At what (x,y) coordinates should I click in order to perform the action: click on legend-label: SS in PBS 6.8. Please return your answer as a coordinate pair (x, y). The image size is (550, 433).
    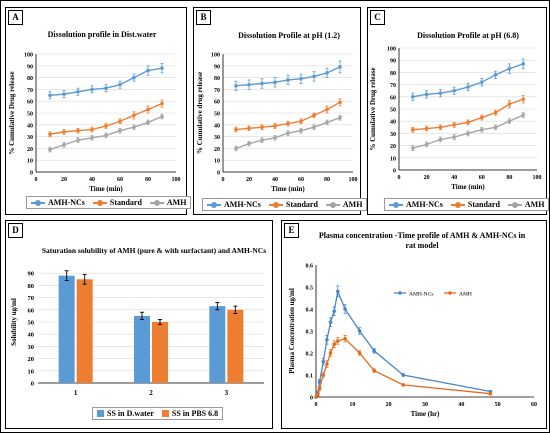
    Looking at the image, I should click on (195, 413).